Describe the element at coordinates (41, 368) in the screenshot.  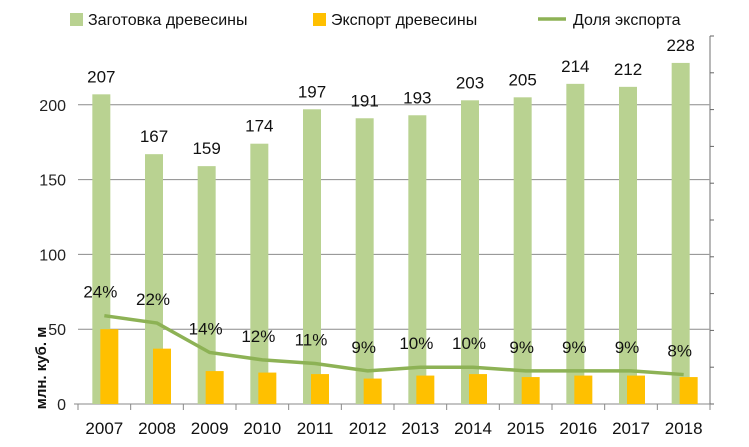
I see `y-axis-label: млн. куб. м` at that location.